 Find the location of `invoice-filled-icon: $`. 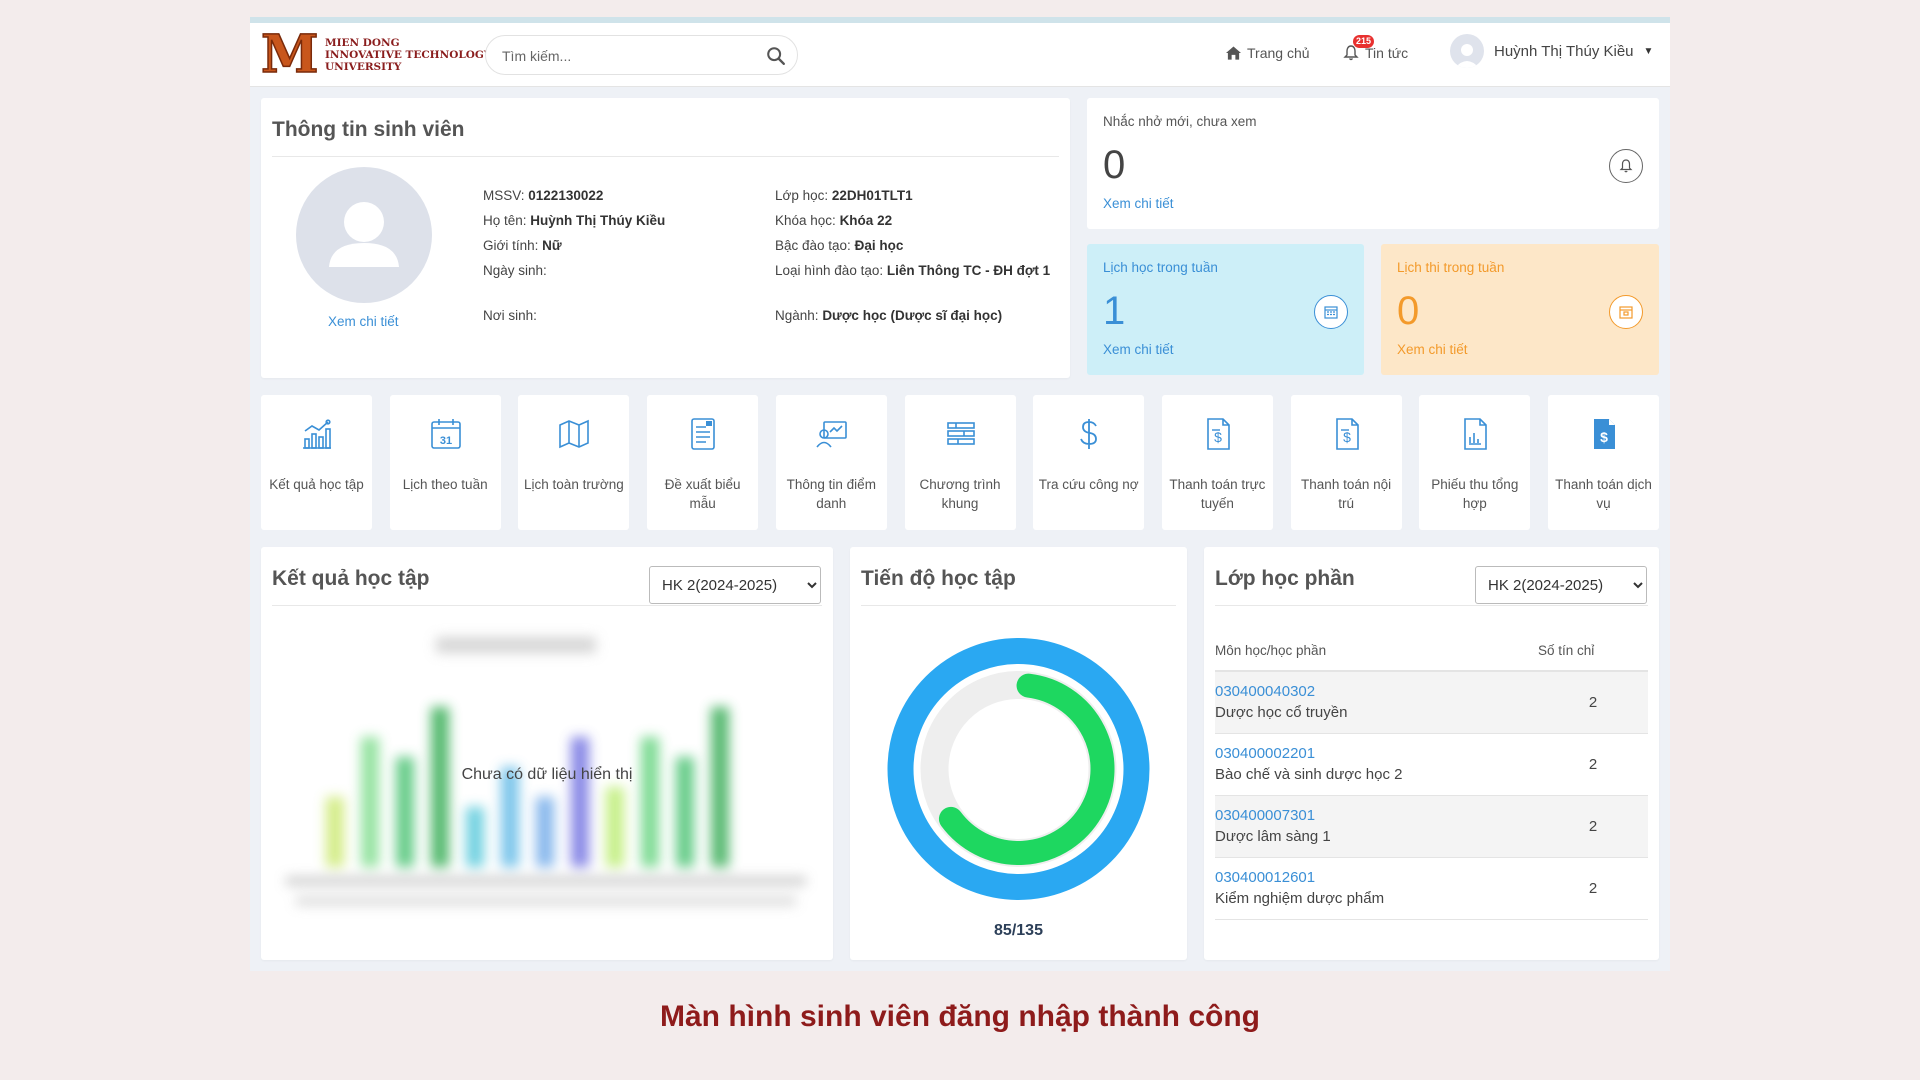

invoice-filled-icon: $ is located at coordinates (1604, 434).